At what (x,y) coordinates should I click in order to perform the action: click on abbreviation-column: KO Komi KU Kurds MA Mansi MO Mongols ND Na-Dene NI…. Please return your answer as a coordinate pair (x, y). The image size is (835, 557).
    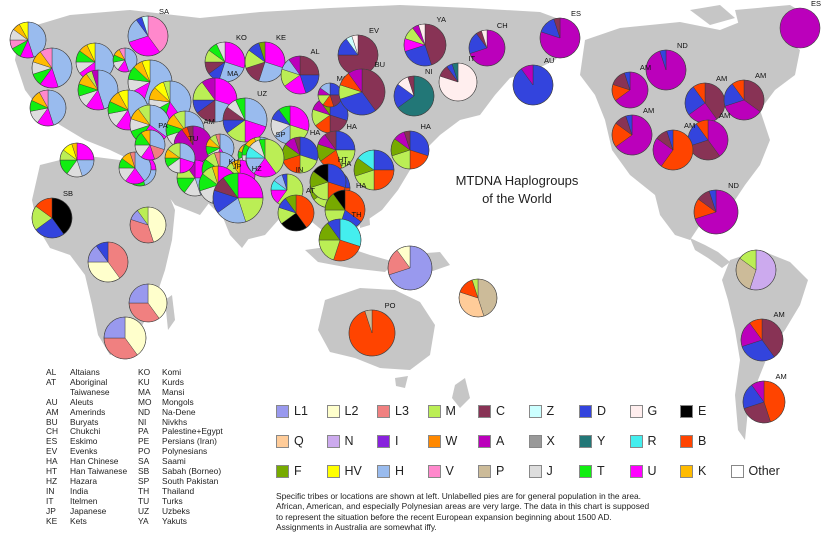
    Looking at the image, I should click on (180, 447).